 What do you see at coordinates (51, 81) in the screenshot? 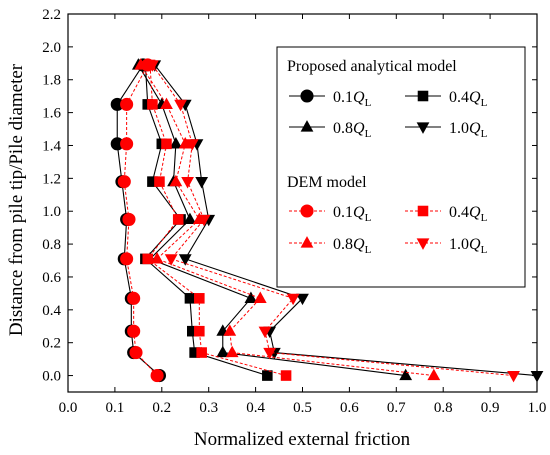
I see `y-tick-label: 1.8` at bounding box center [51, 81].